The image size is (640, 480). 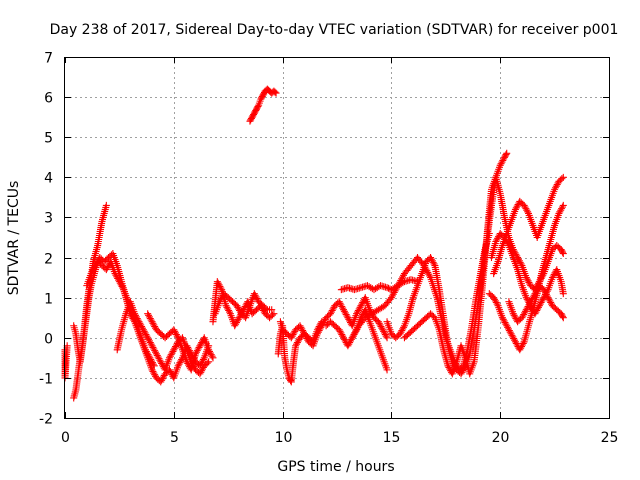 What do you see at coordinates (46, 380) in the screenshot?
I see `y-tick-label: -1` at bounding box center [46, 380].